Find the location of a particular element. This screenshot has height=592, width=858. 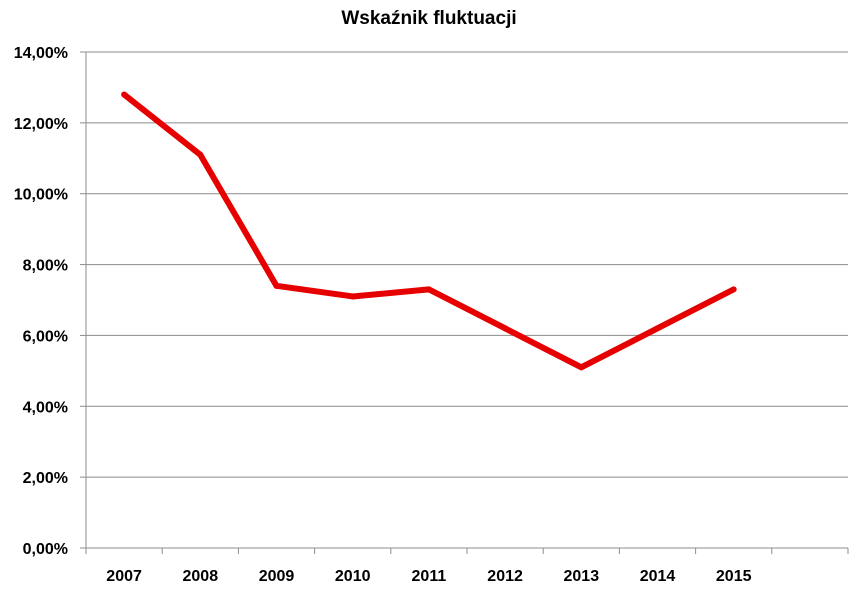

y-tick-label: 4,00% is located at coordinates (45, 407).